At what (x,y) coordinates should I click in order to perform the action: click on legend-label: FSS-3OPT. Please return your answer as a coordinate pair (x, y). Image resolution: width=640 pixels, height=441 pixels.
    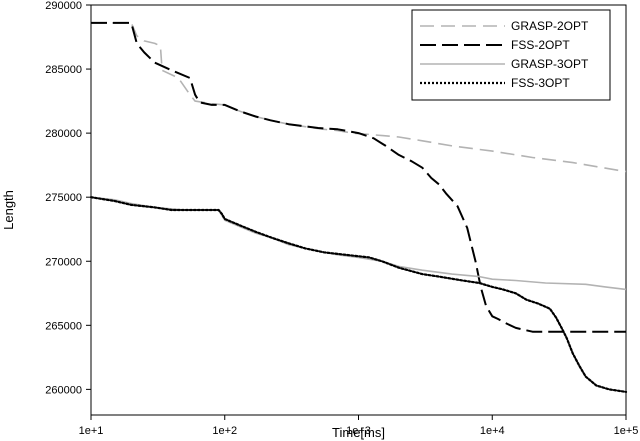
    Looking at the image, I should click on (540, 83).